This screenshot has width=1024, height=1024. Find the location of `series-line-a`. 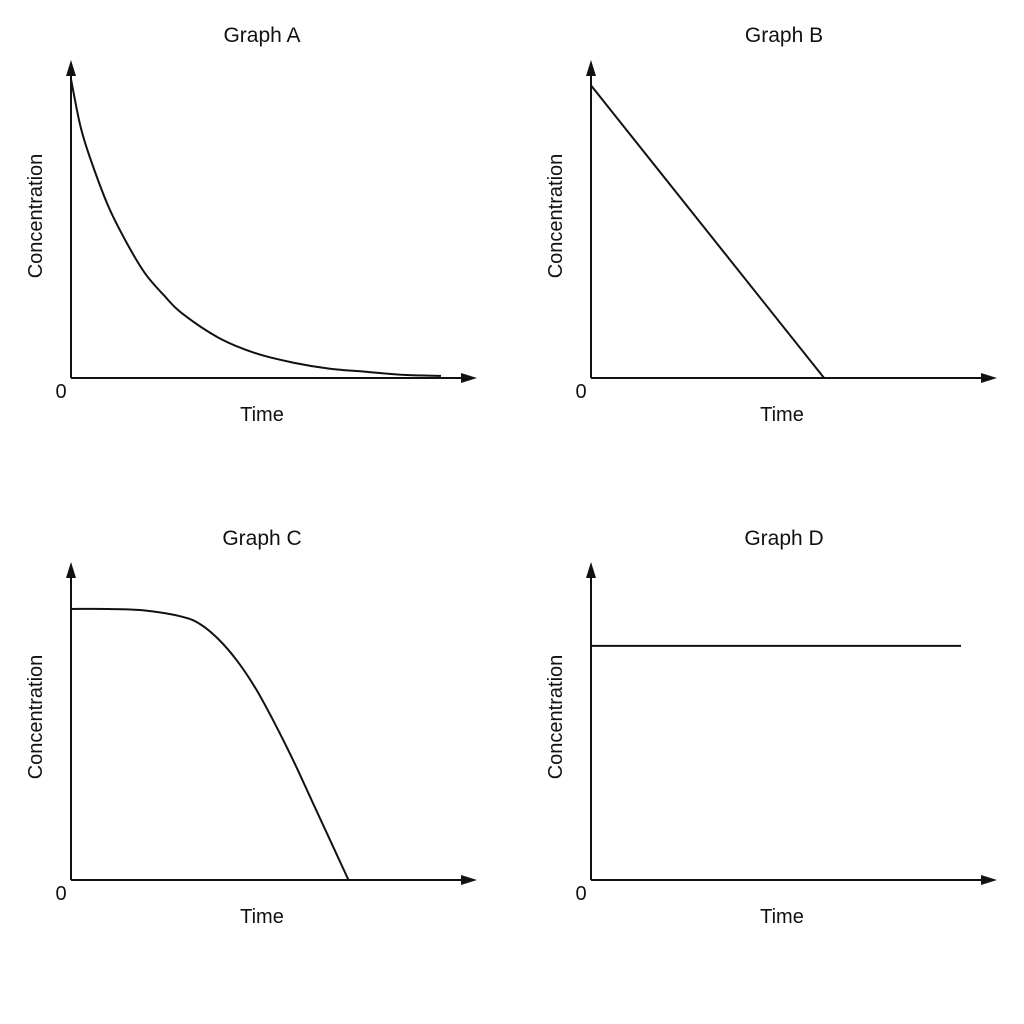

series-line-a is located at coordinates (256, 228).